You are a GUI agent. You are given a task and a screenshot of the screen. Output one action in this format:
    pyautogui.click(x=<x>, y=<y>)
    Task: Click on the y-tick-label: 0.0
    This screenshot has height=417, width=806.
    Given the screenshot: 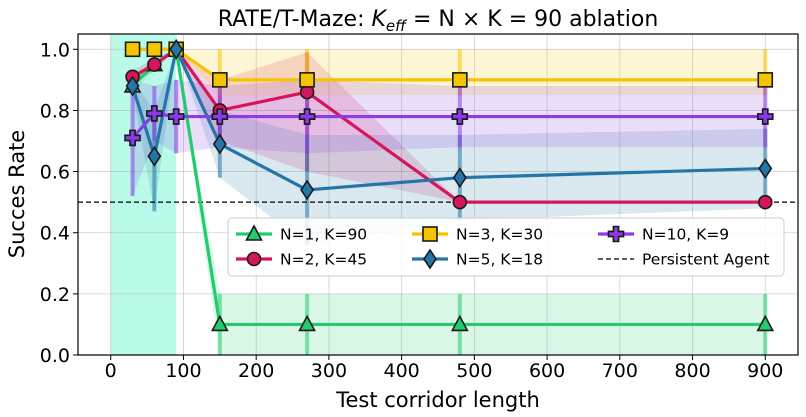 What is the action you would take?
    pyautogui.click(x=55, y=356)
    